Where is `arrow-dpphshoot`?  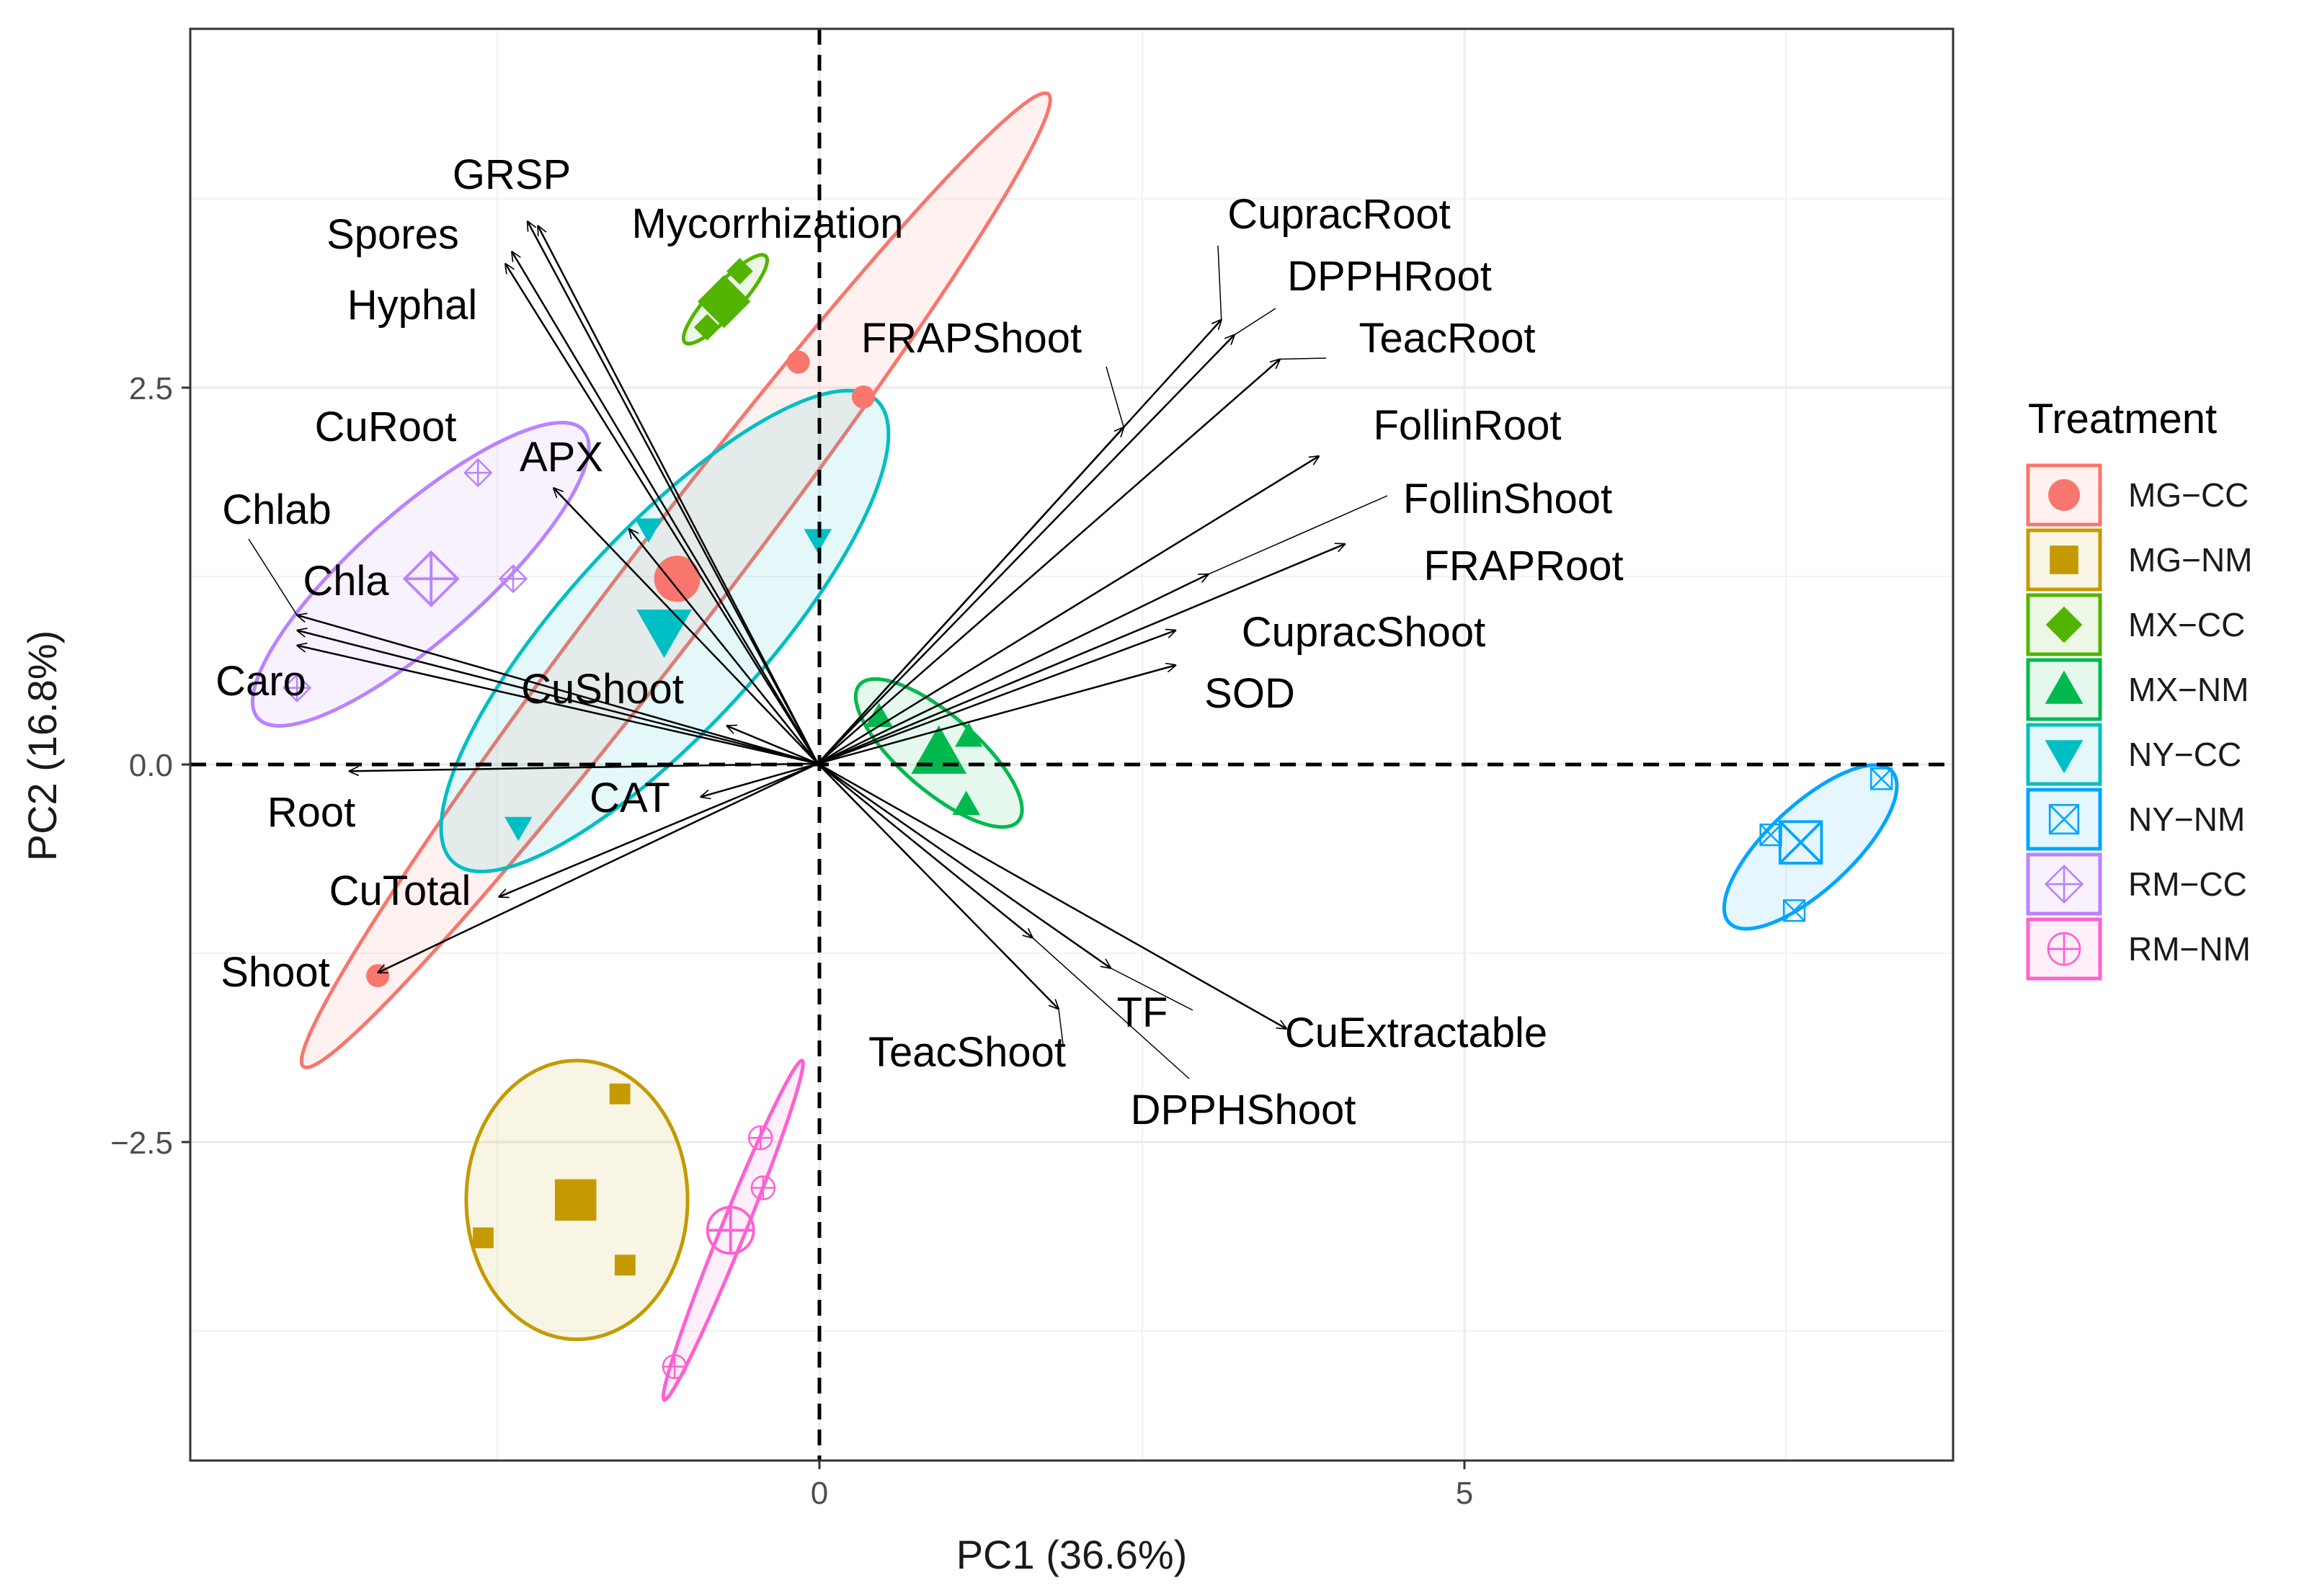
arrow-dpphshoot is located at coordinates (925, 850).